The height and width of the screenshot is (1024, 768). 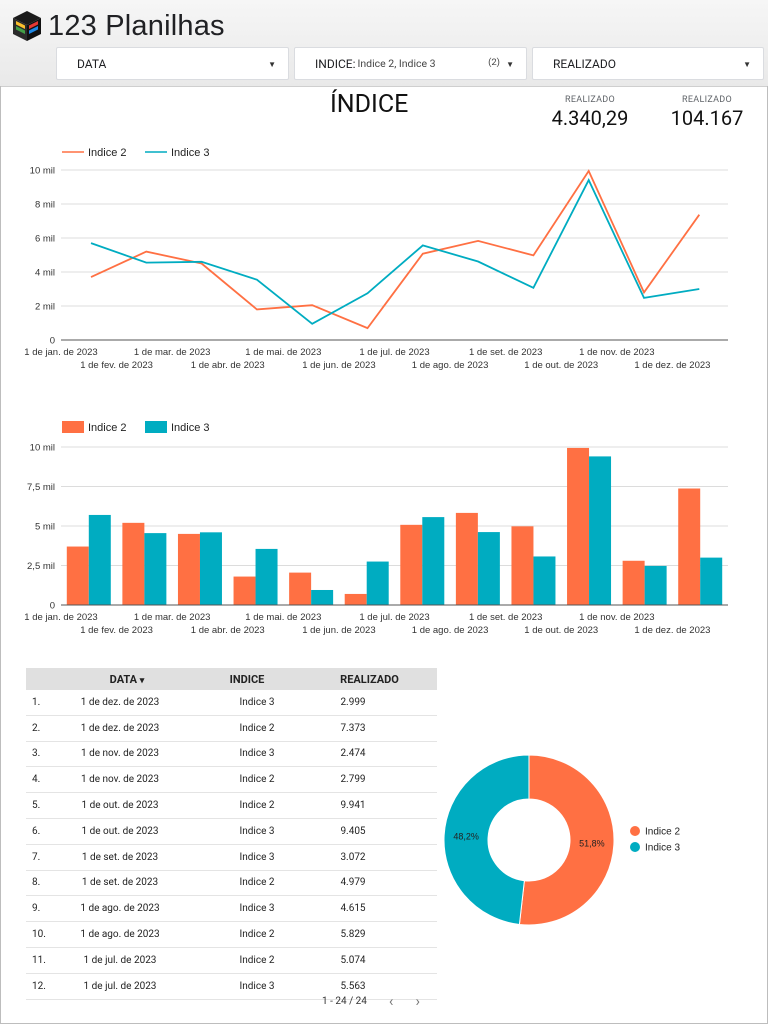 What do you see at coordinates (231, 909) in the screenshot?
I see `table-row: 9. 1 de ago. de 2023 Indice 3 4.615` at bounding box center [231, 909].